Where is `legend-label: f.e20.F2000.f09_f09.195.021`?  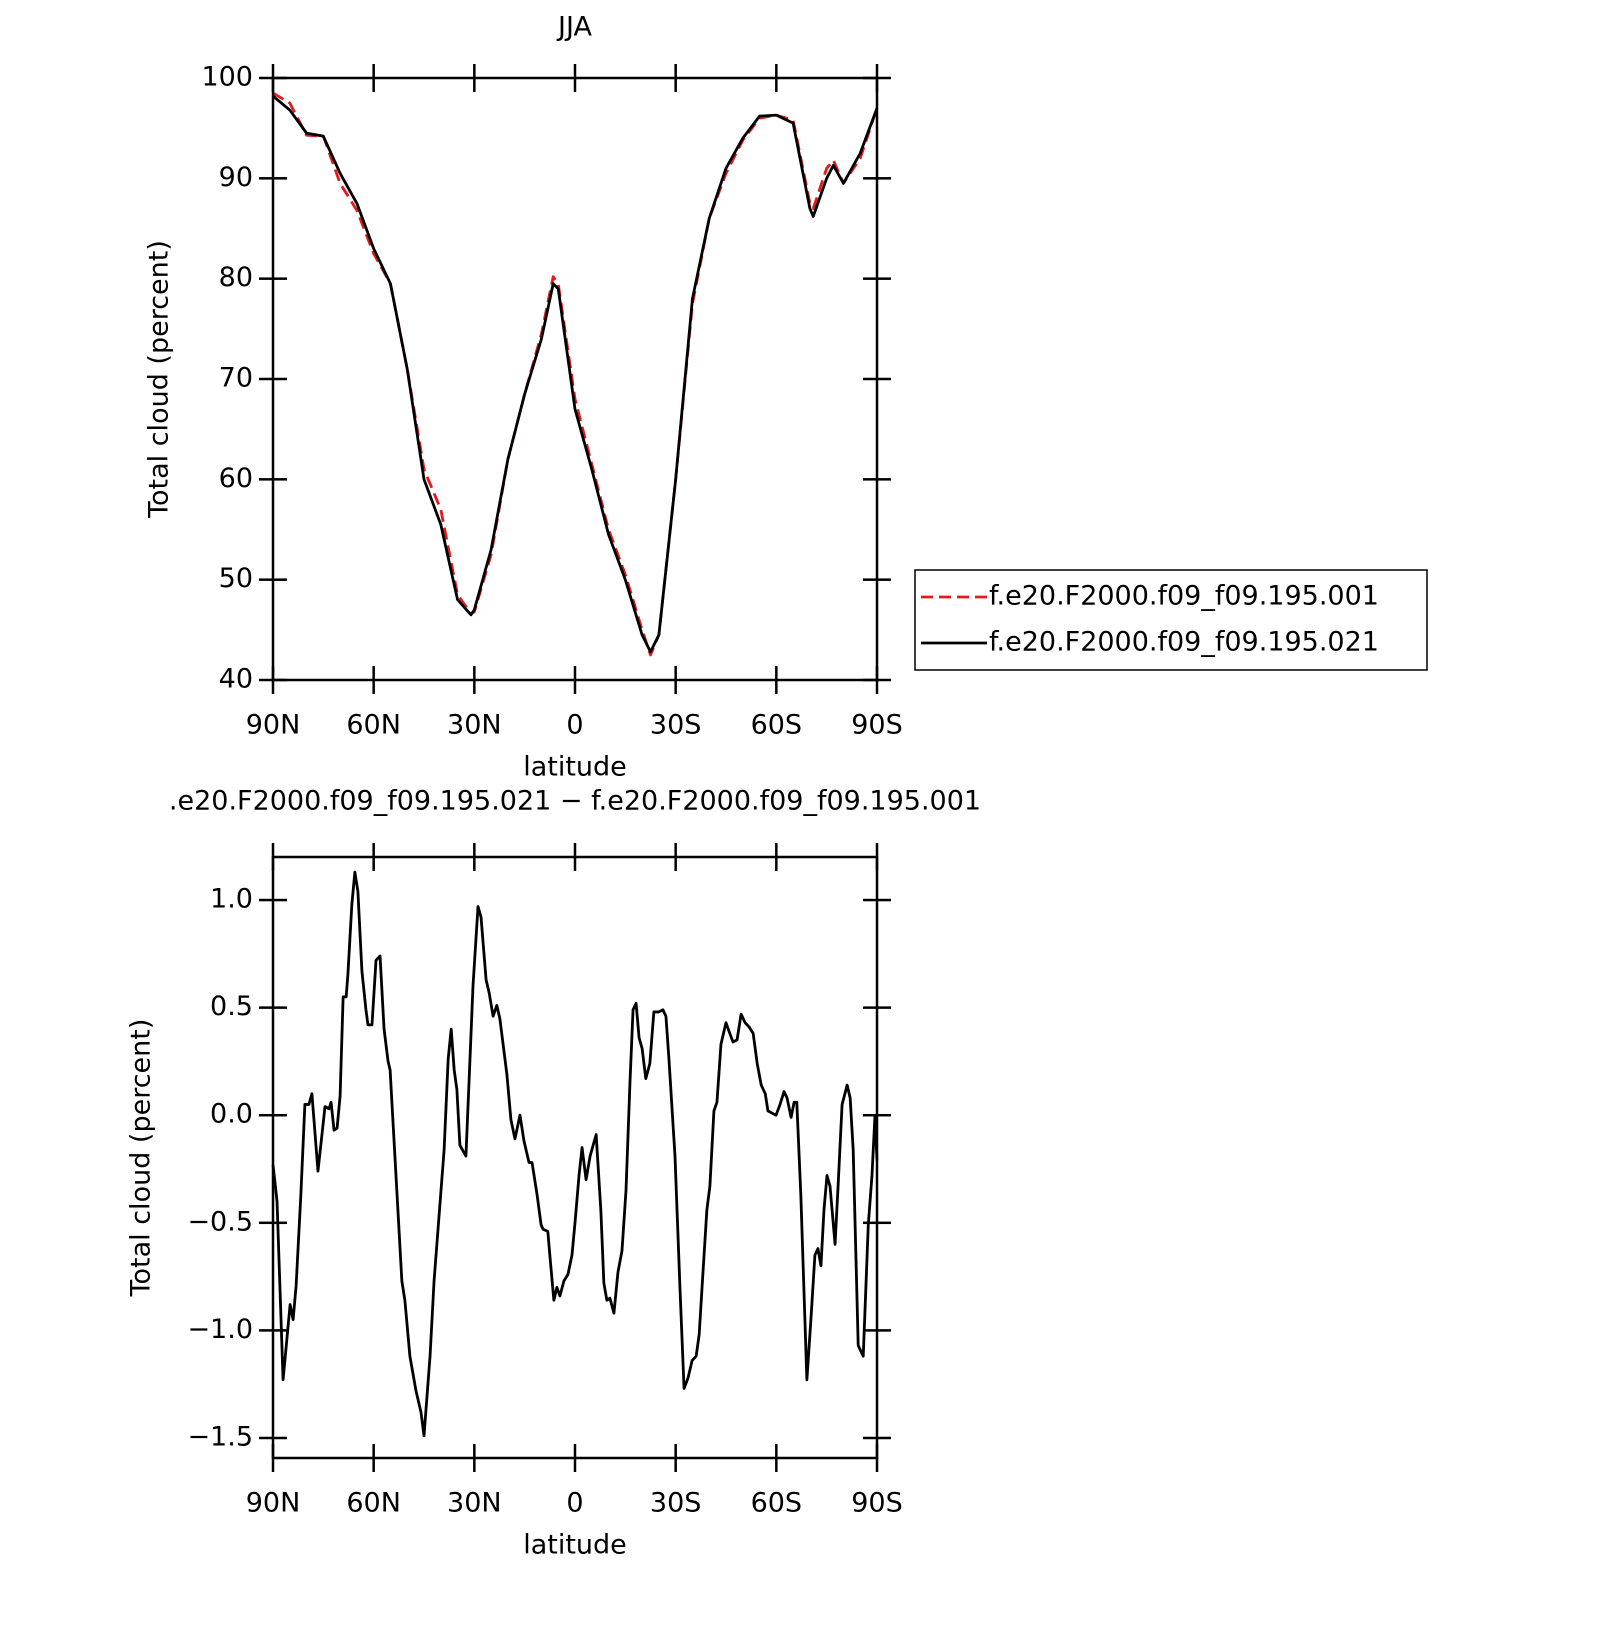
legend-label: f.e20.F2000.f09_f09.195.021 is located at coordinates (1184, 642).